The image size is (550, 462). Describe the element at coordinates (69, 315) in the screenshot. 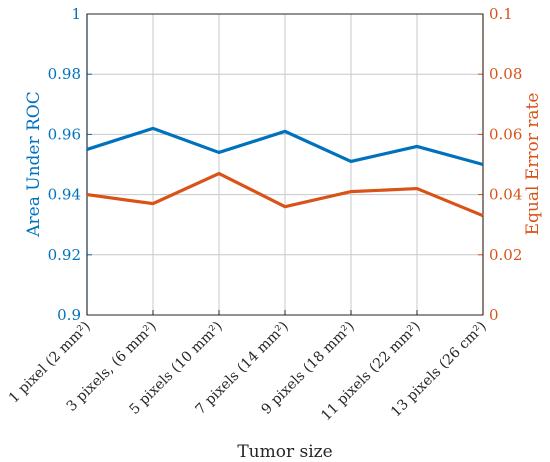

I see `y-left-tick-label: 0.9` at that location.